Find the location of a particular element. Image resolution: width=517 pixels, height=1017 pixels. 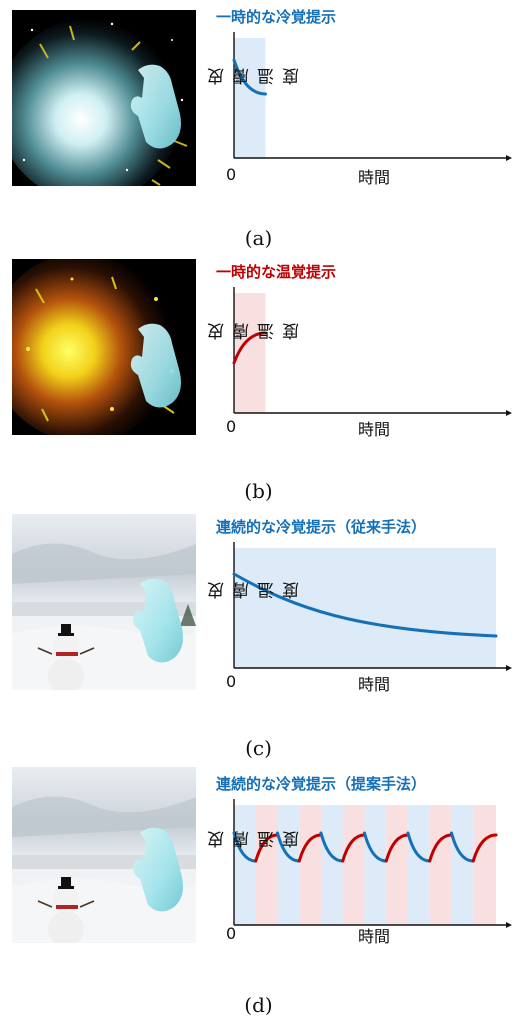

panel-caption: (a) is located at coordinates (258, 238).